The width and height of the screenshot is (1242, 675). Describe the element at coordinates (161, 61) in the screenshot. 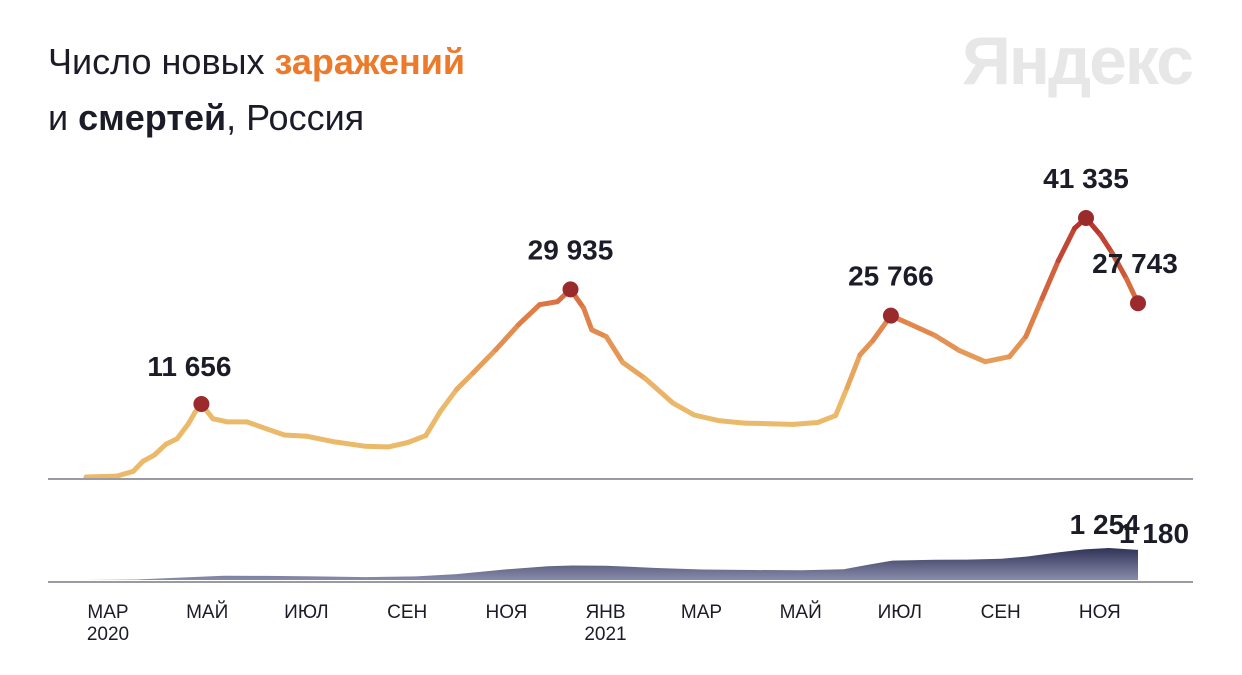

I see `title-prefix: Число новых` at that location.